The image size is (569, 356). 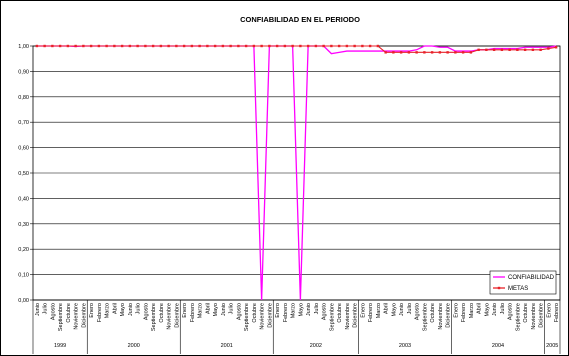 I want to click on legend: CONFIABILIDAD METAS, so click(x=523, y=282).